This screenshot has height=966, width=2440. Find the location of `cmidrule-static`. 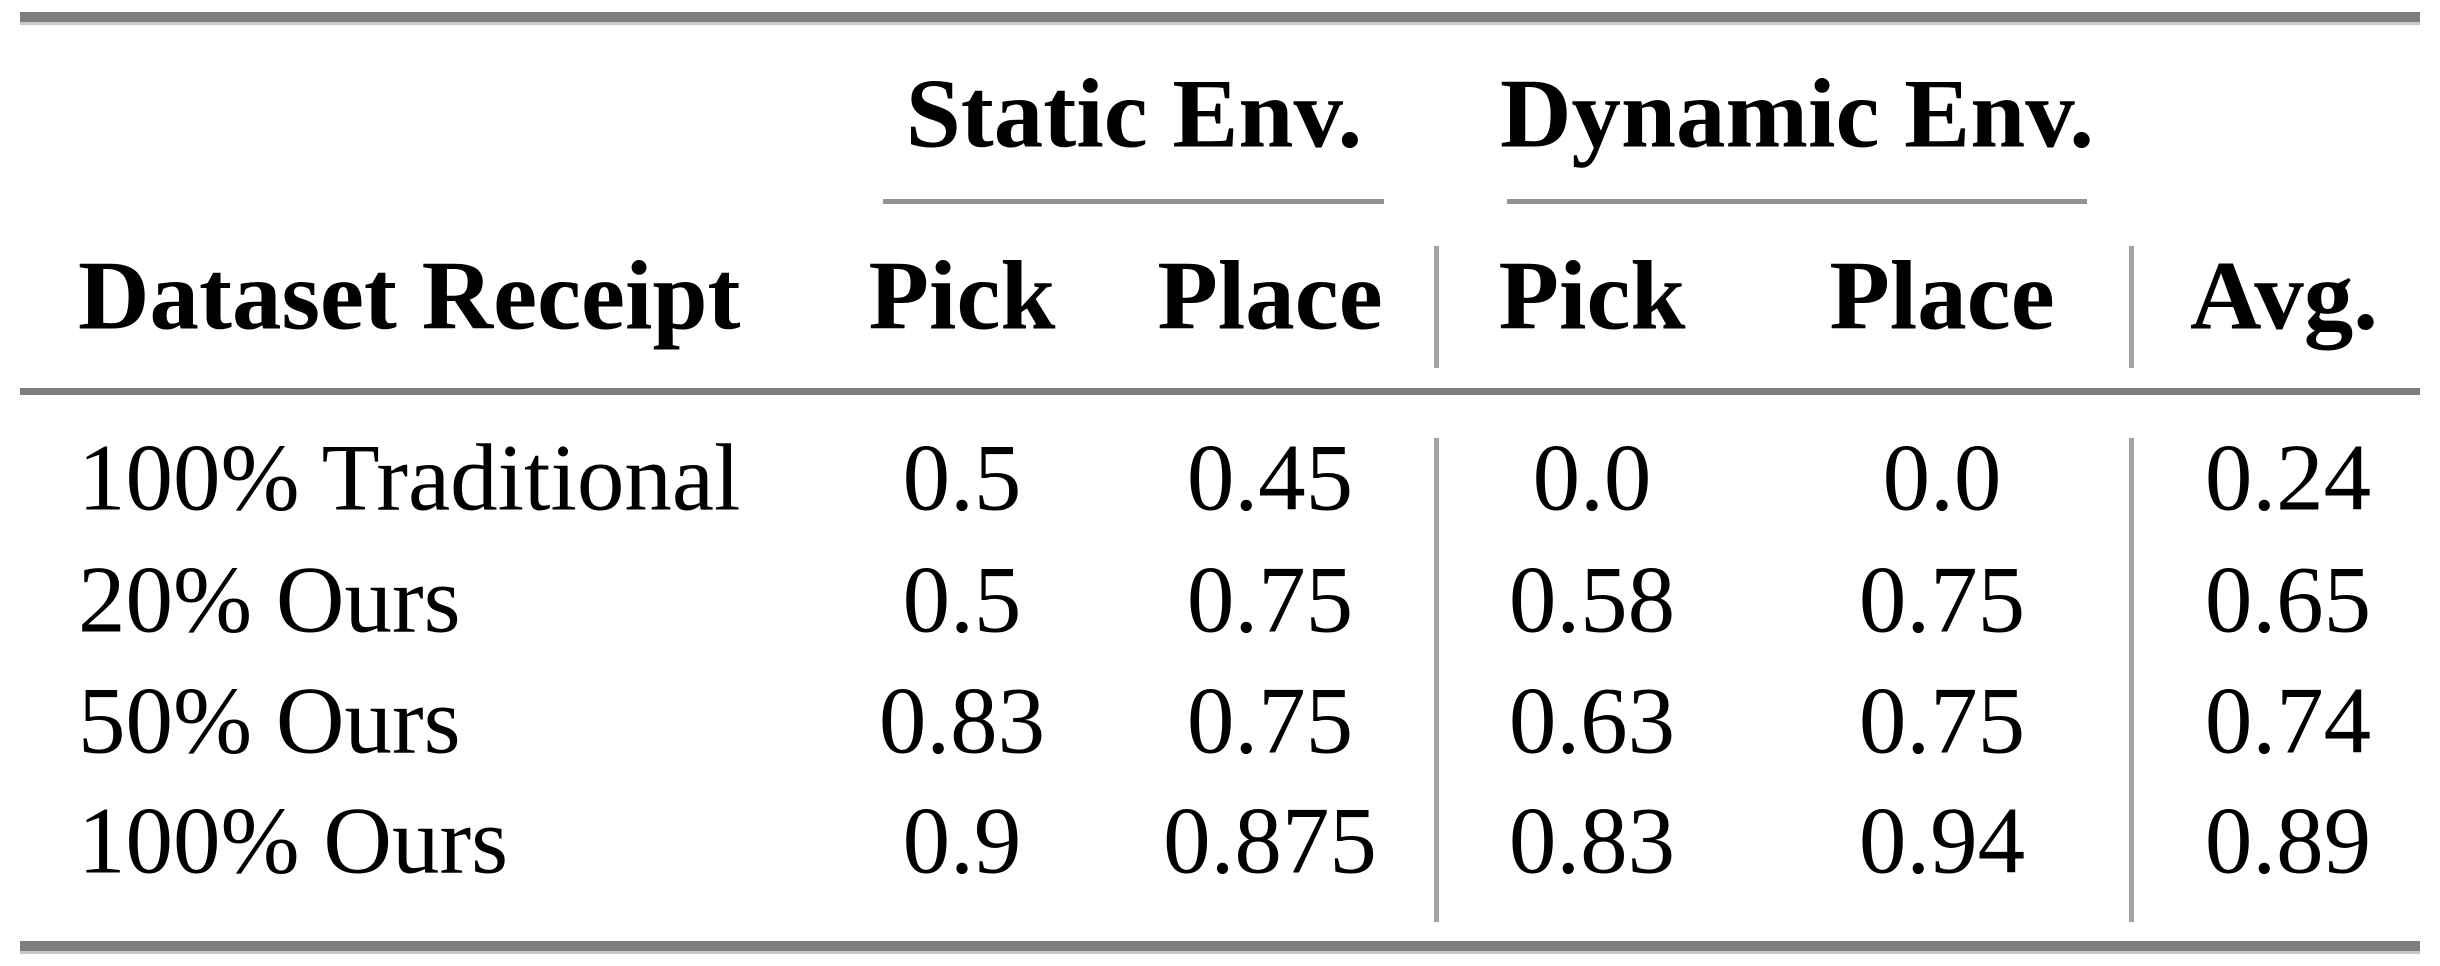

cmidrule-static is located at coordinates (1133, 201).